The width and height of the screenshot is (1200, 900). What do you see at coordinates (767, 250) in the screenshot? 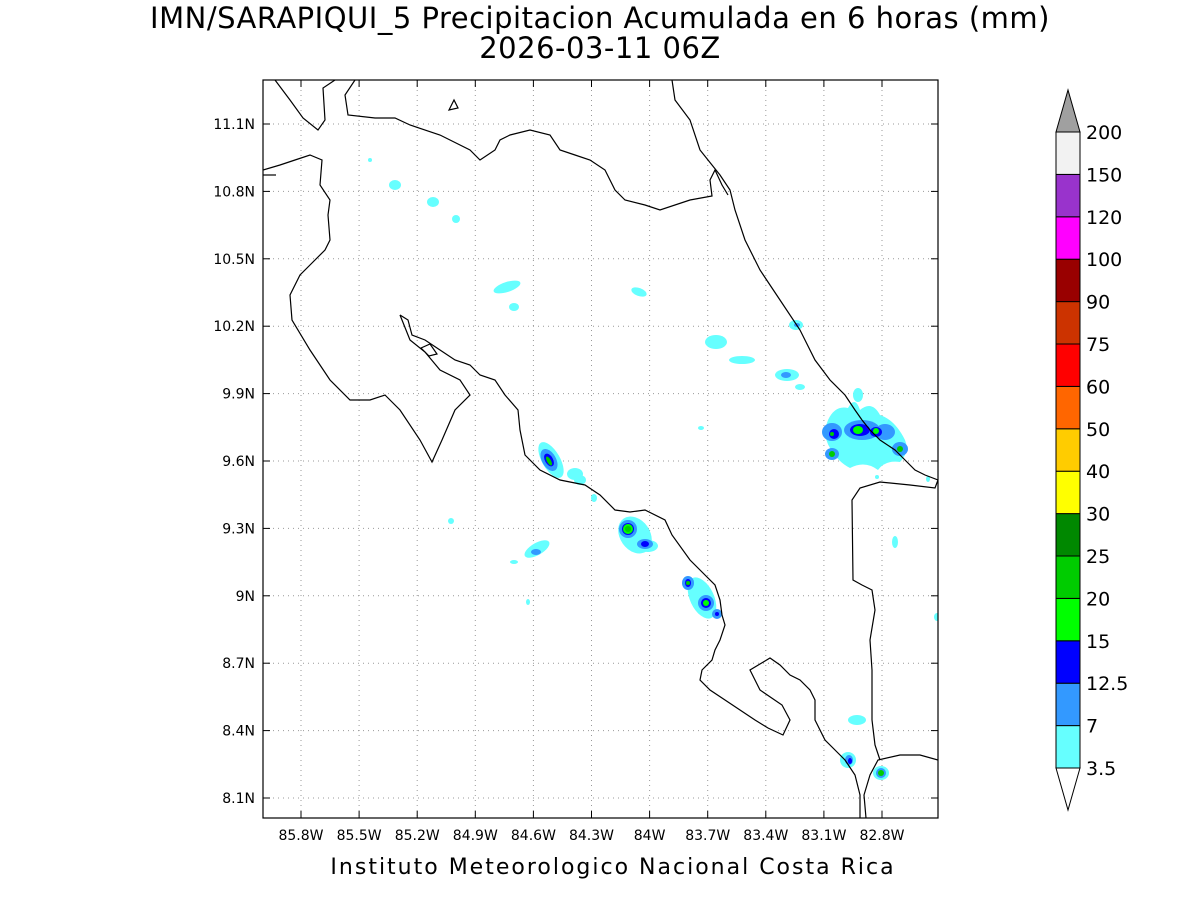
I see `caribbean-coast` at bounding box center [767, 250].